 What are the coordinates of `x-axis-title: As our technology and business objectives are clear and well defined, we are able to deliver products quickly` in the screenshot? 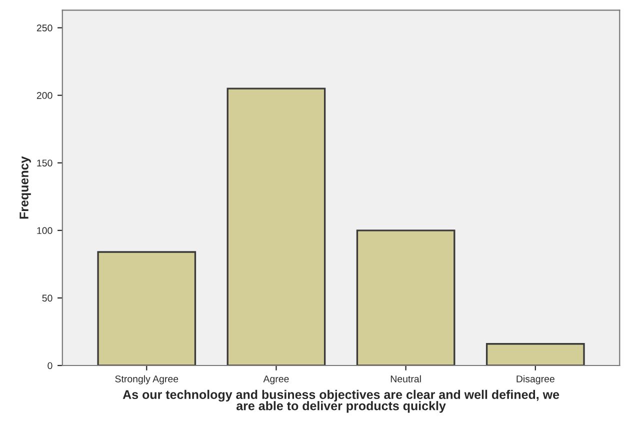 It's located at (341, 401).